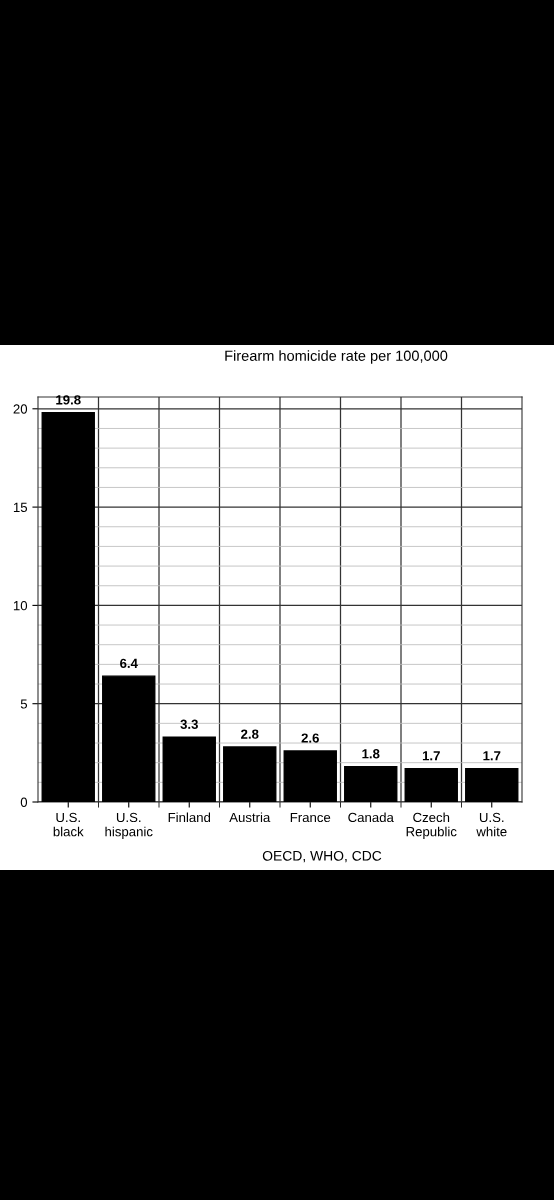 The width and height of the screenshot is (554, 1200). I want to click on x-tick-label: U.S. black, so click(68, 824).